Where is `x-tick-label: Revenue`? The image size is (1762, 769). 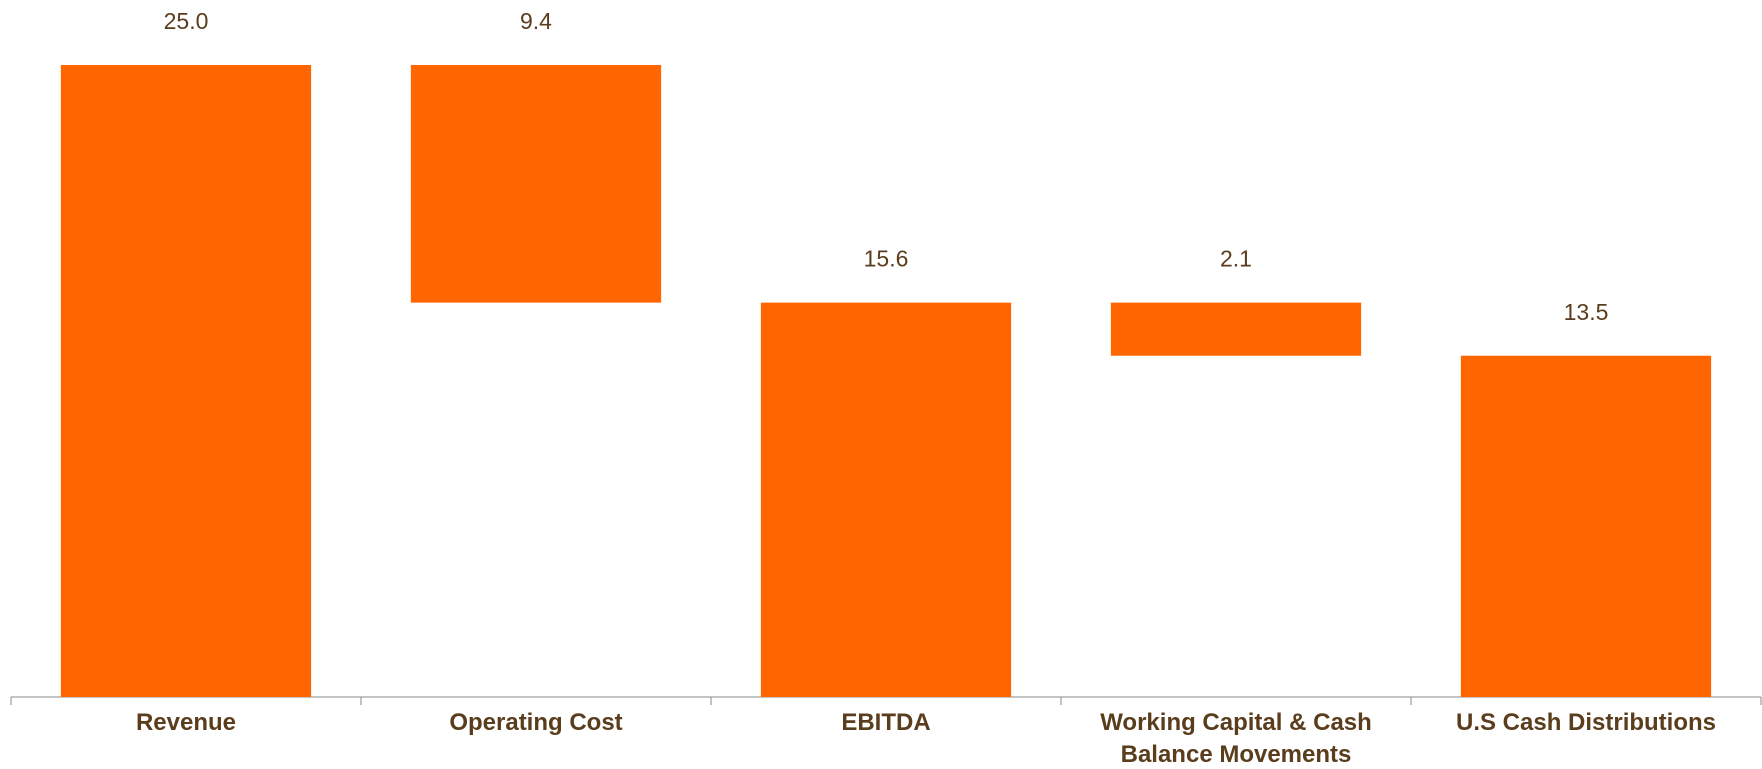 x-tick-label: Revenue is located at coordinates (186, 722).